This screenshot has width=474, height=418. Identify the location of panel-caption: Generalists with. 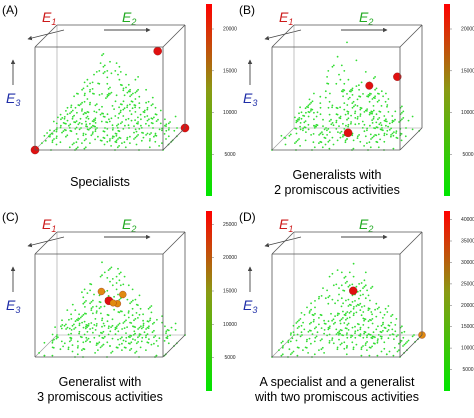
(337, 175).